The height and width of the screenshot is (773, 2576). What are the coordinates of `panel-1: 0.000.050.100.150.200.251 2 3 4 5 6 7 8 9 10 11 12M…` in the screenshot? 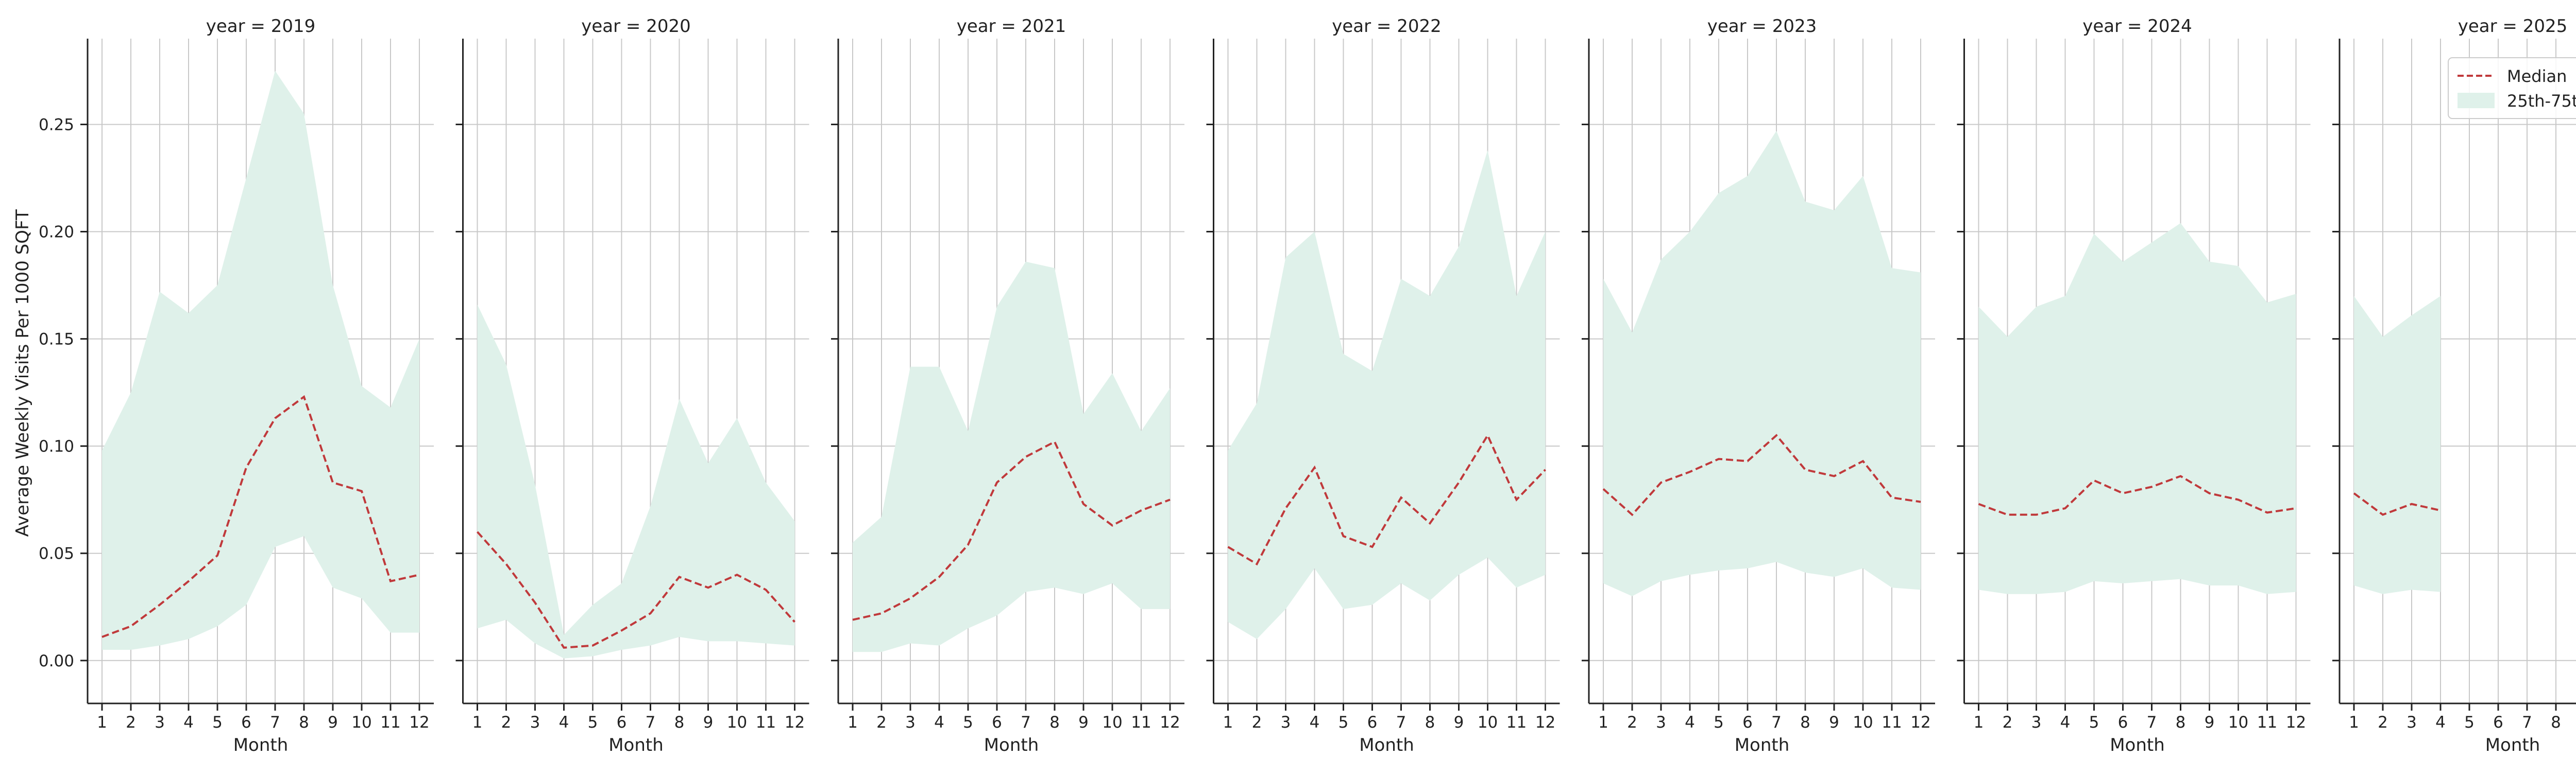 It's located at (236, 385).